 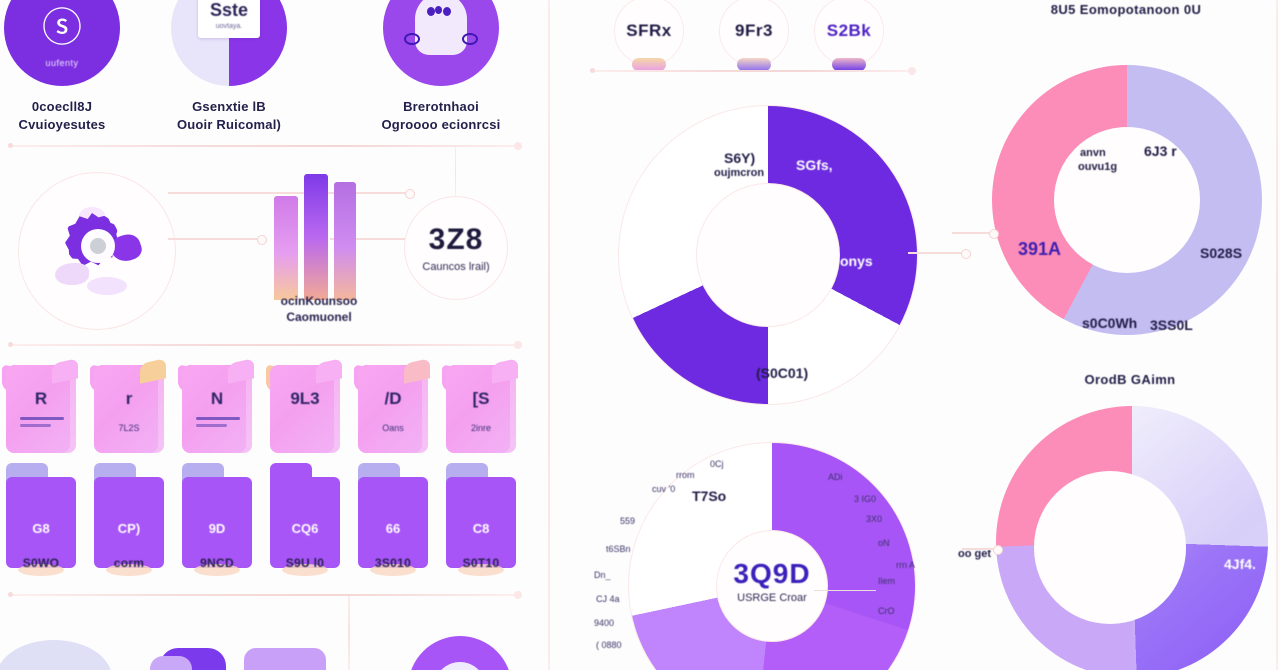 I want to click on bottom-right-pie-label-b: 4Jf4., so click(x=1240, y=564).